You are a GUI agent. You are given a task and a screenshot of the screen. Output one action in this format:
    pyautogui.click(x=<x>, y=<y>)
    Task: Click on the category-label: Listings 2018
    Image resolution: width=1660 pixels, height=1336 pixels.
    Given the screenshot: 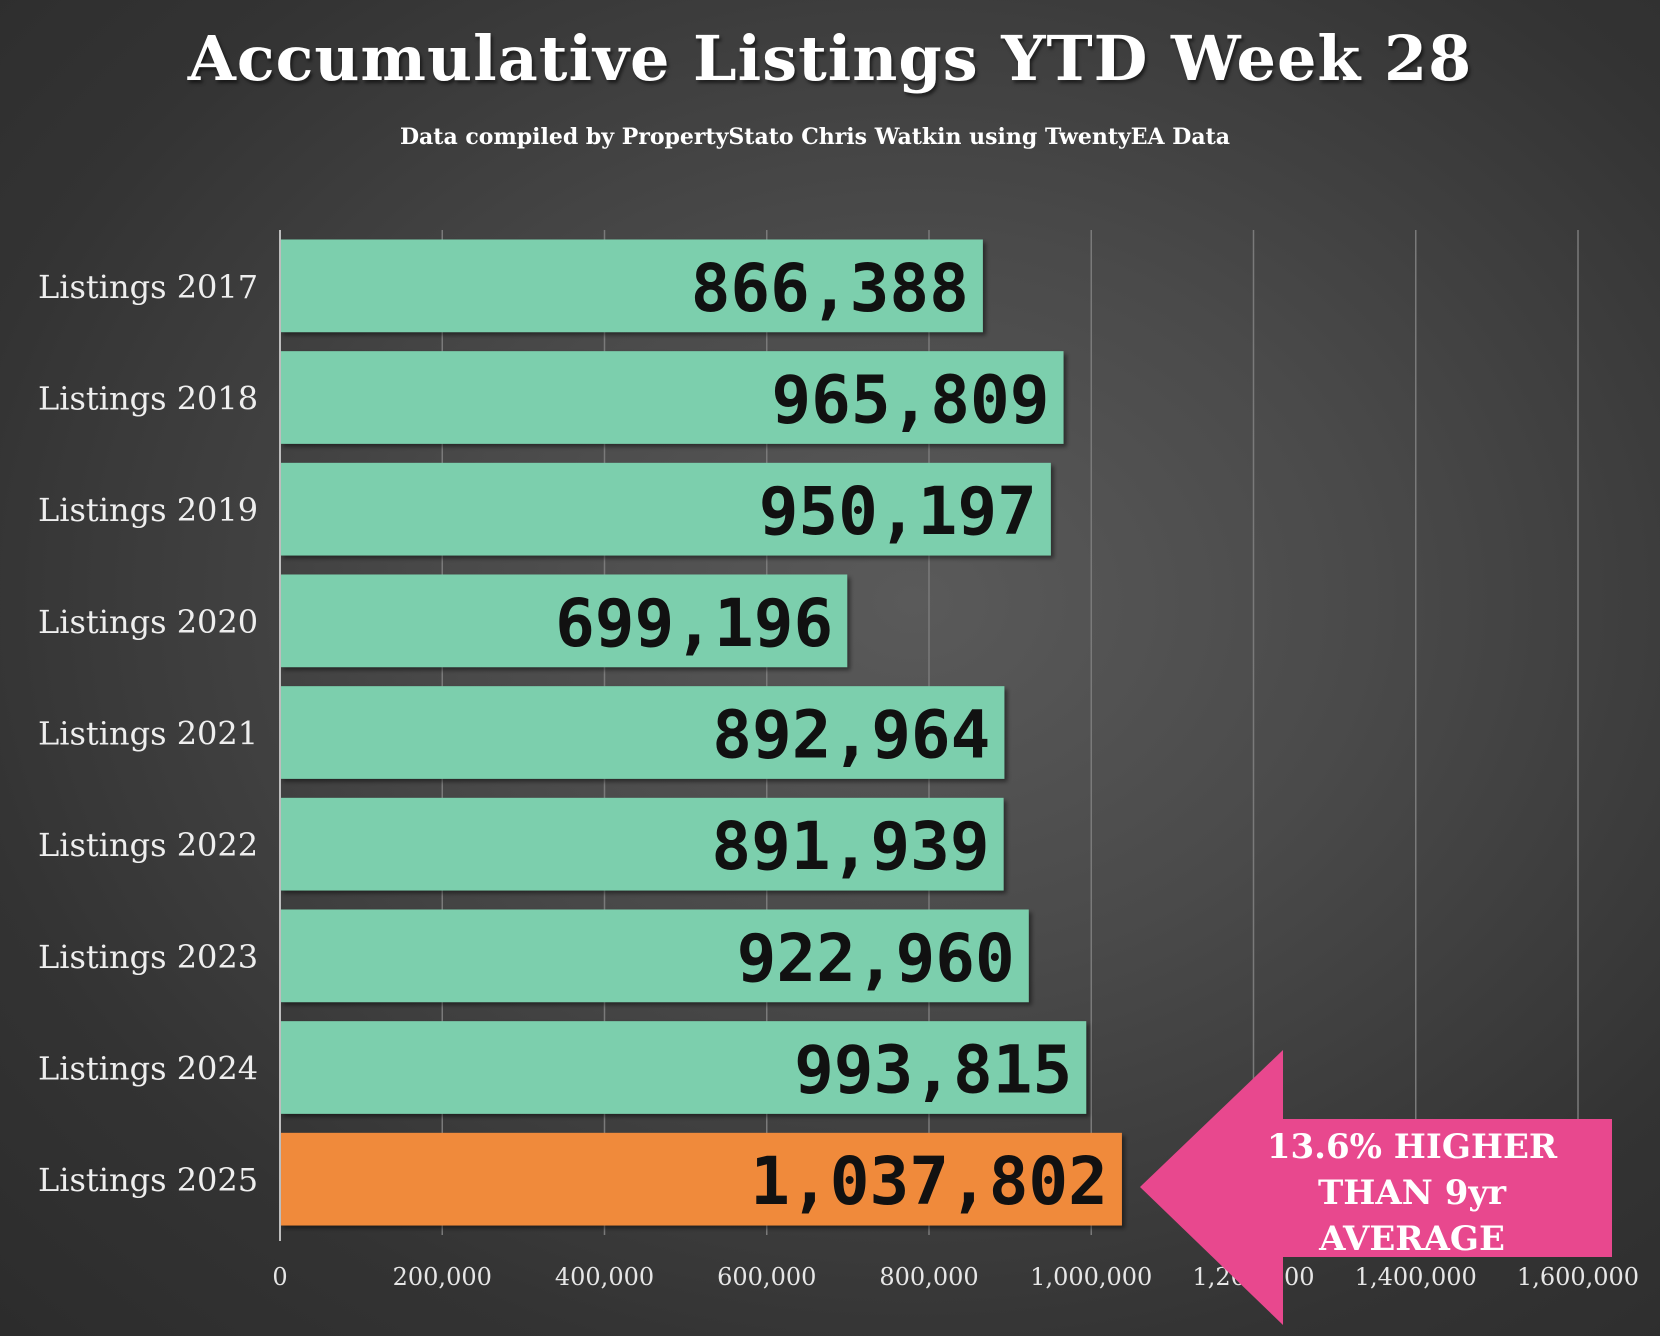 What is the action you would take?
    pyautogui.click(x=148, y=399)
    